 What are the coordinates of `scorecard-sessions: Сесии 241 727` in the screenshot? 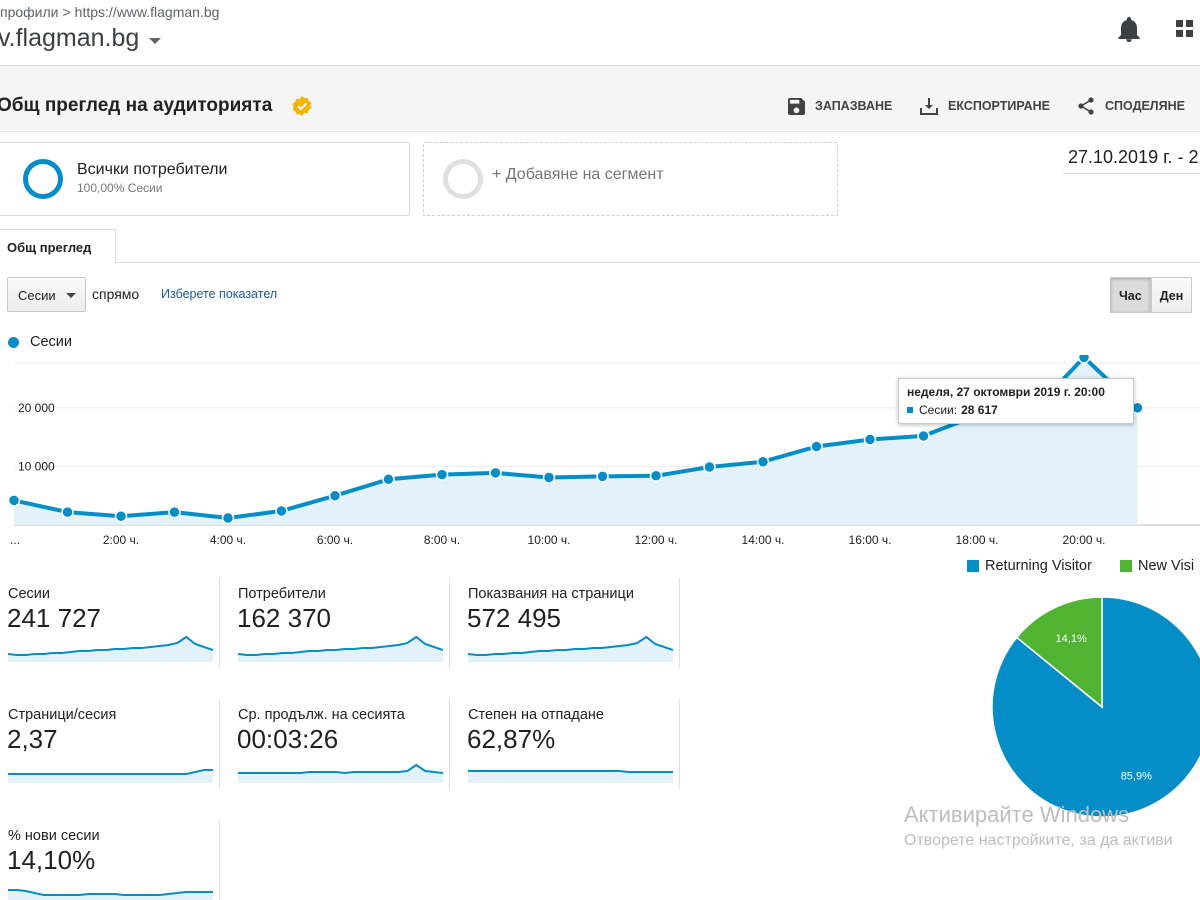 It's located at (110, 627).